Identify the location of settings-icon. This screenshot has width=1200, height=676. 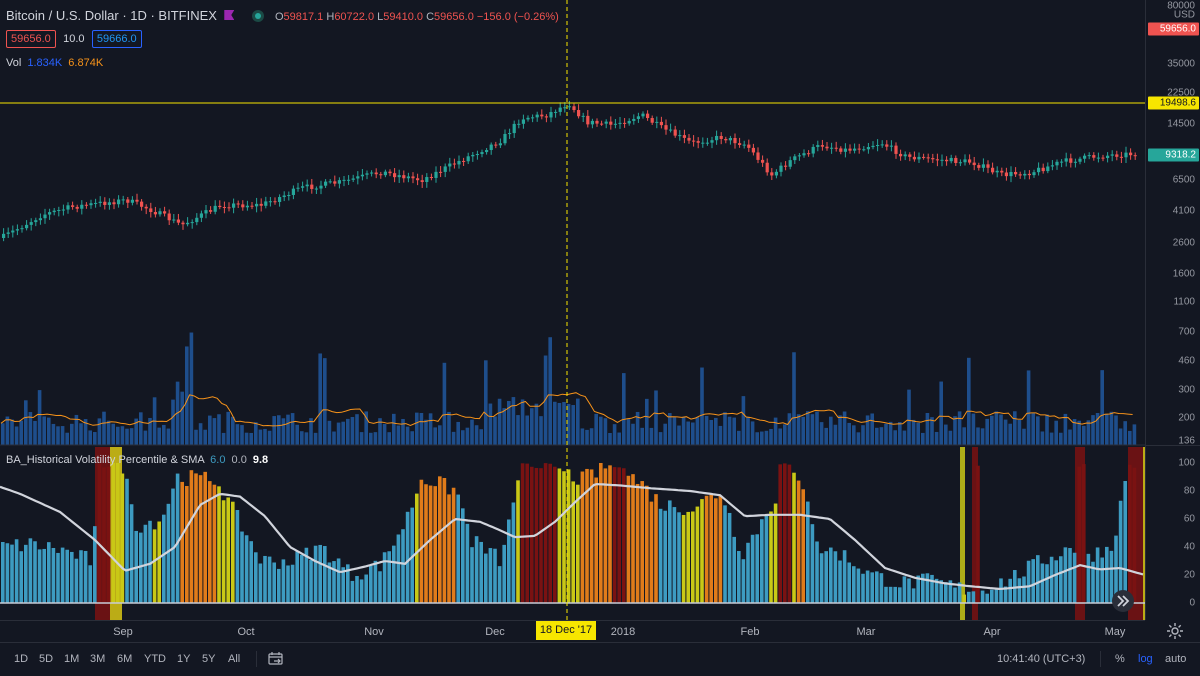
(1175, 631).